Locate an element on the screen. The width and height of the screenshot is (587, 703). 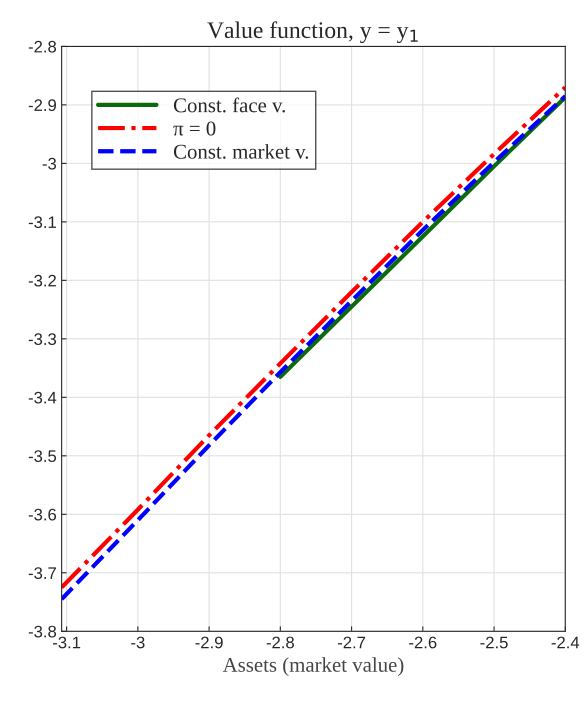
chart-title: Value function, y = y$_{1}$ is located at coordinates (312, 32).